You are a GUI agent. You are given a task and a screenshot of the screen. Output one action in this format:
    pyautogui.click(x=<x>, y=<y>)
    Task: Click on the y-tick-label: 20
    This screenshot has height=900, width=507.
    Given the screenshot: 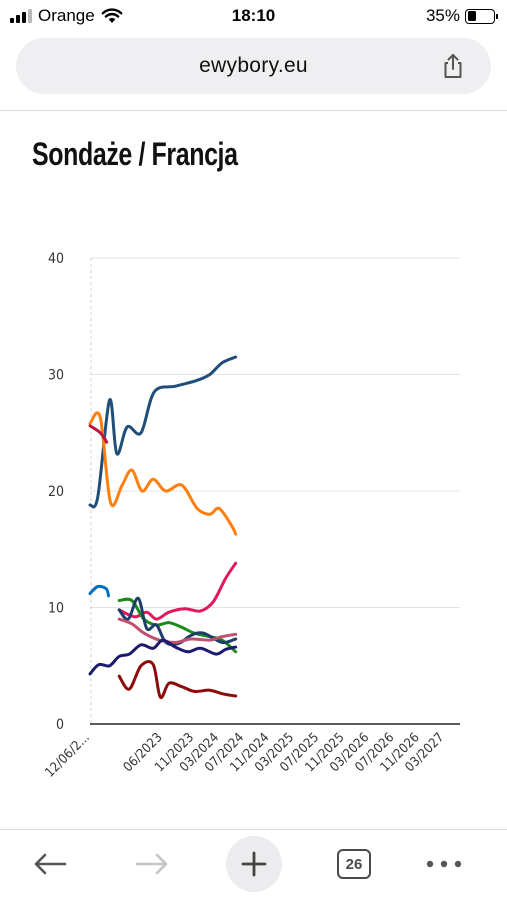 What is the action you would take?
    pyautogui.click(x=56, y=492)
    